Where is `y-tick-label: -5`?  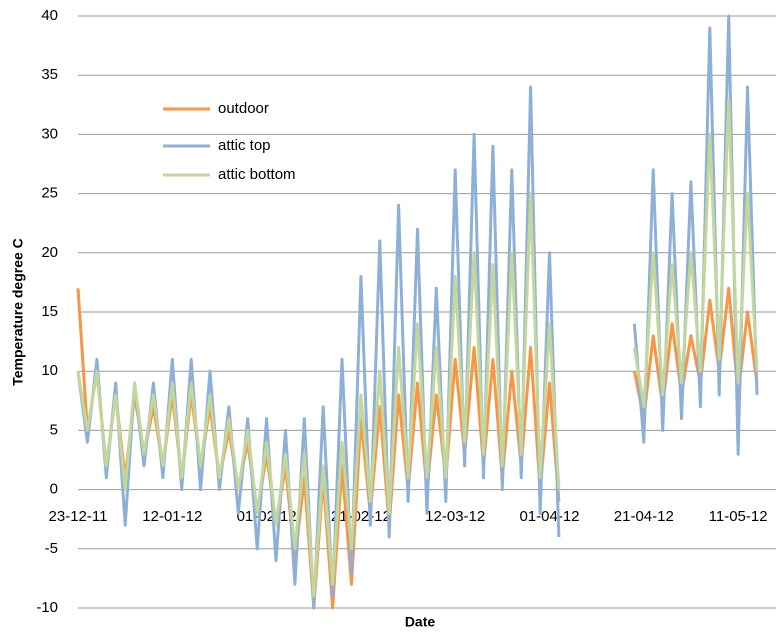
y-tick-label: -5 is located at coordinates (51, 548).